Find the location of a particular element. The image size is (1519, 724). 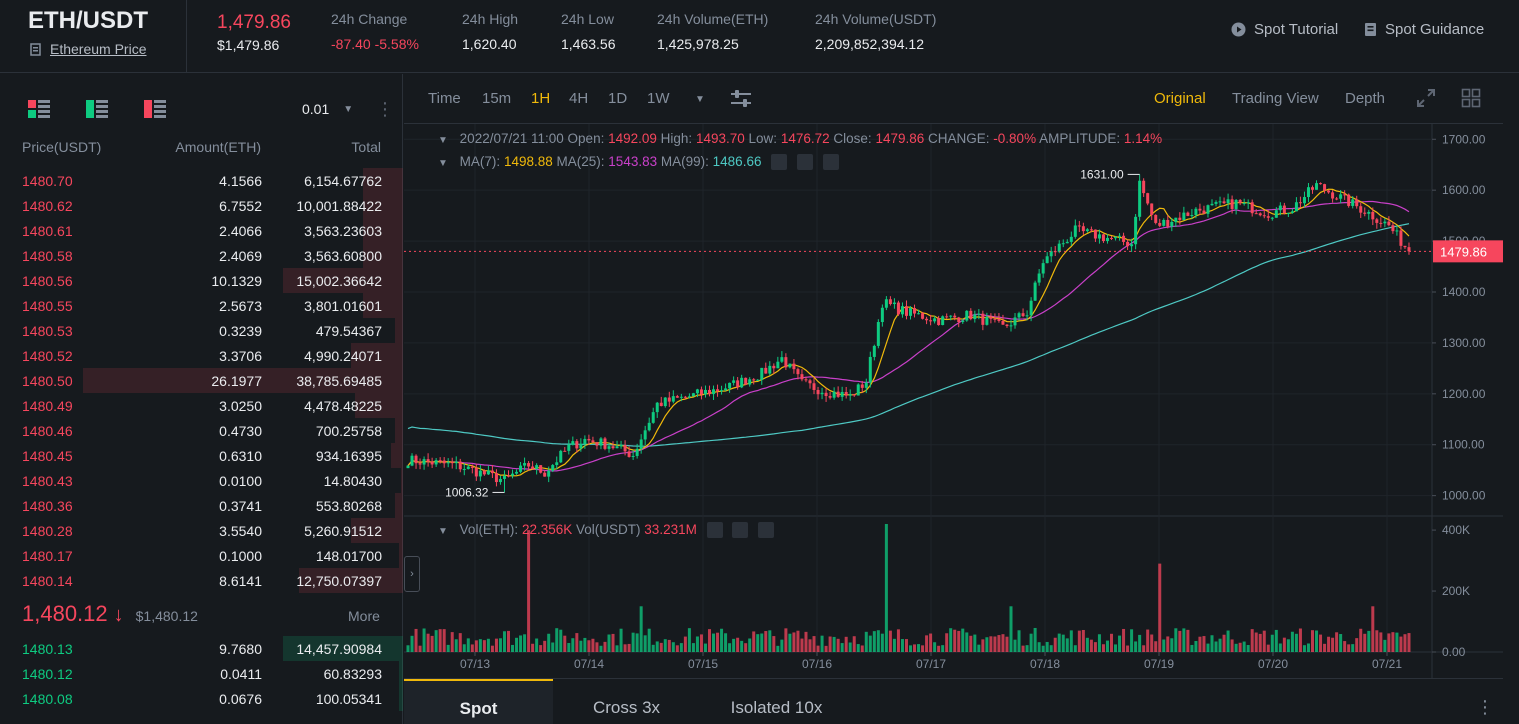

coin-info-label: Ethereum Price is located at coordinates (98, 49).